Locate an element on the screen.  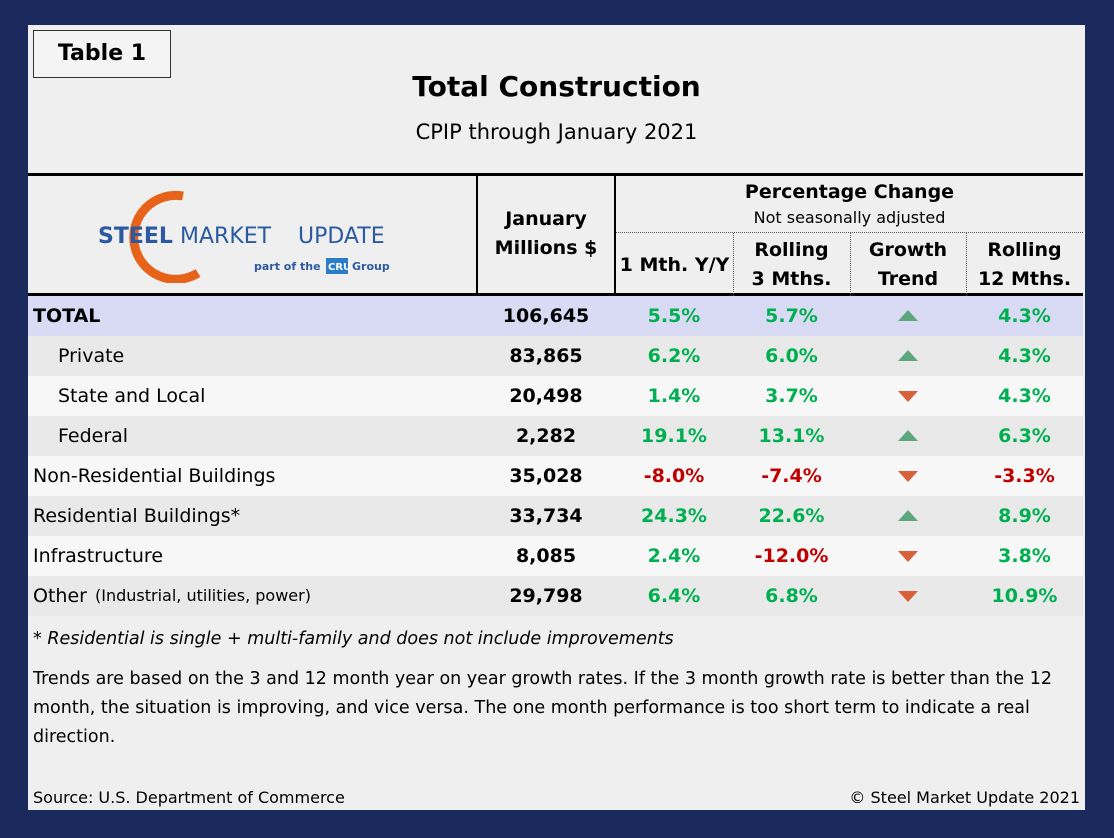
table-row: Infrastructure 8,085 2.4% -12.0% 3.8% is located at coordinates (555, 556).